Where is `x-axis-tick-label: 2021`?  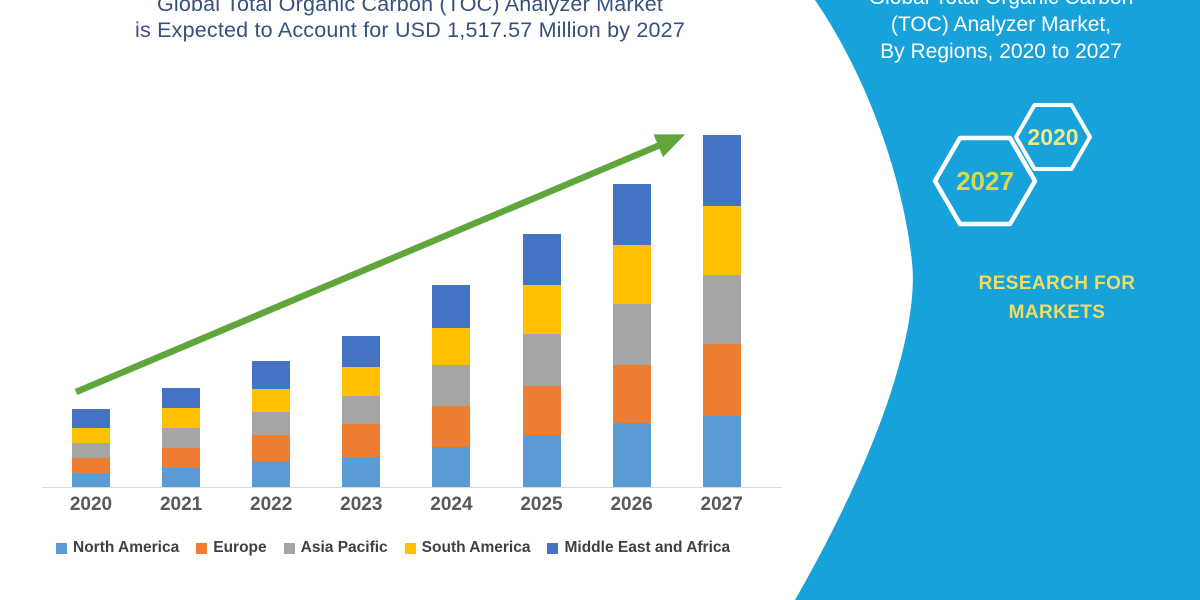
x-axis-tick-label: 2021 is located at coordinates (181, 504).